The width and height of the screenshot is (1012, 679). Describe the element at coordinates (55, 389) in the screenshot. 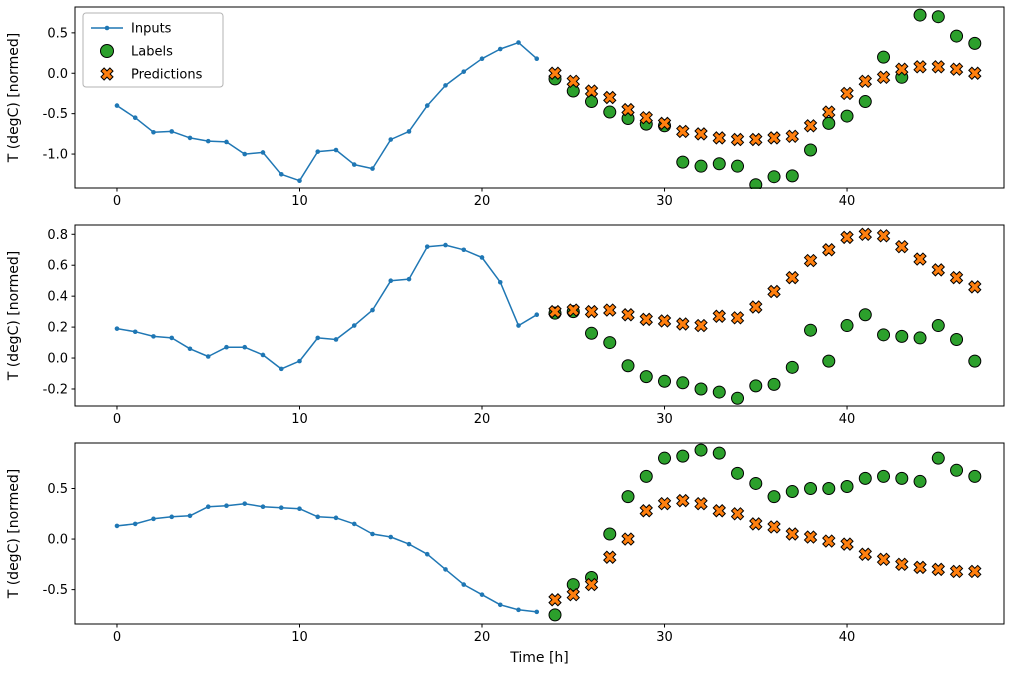

I see `y-tick-label: -0.2` at that location.